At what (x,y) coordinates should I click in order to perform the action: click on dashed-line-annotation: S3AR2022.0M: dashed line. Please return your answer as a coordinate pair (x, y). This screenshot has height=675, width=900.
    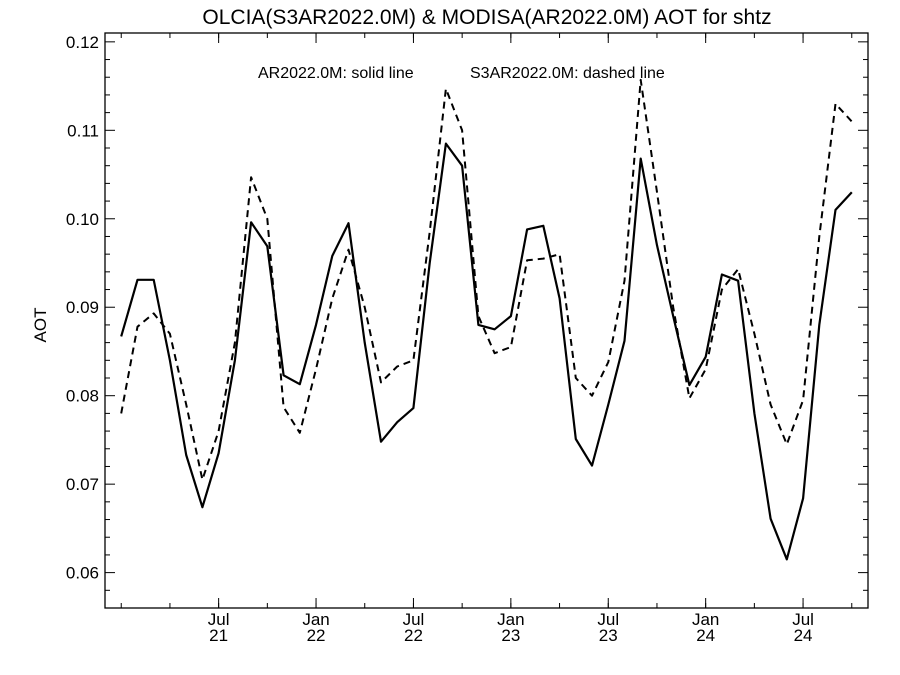
    Looking at the image, I should click on (567, 73).